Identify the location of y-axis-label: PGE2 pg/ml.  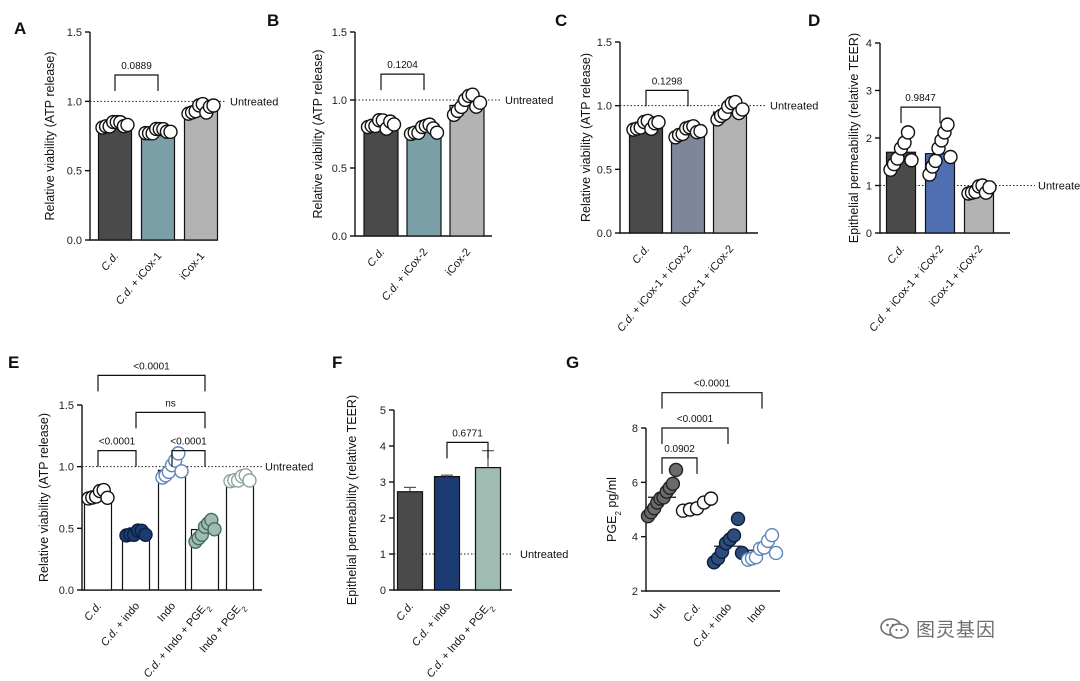
(614, 509).